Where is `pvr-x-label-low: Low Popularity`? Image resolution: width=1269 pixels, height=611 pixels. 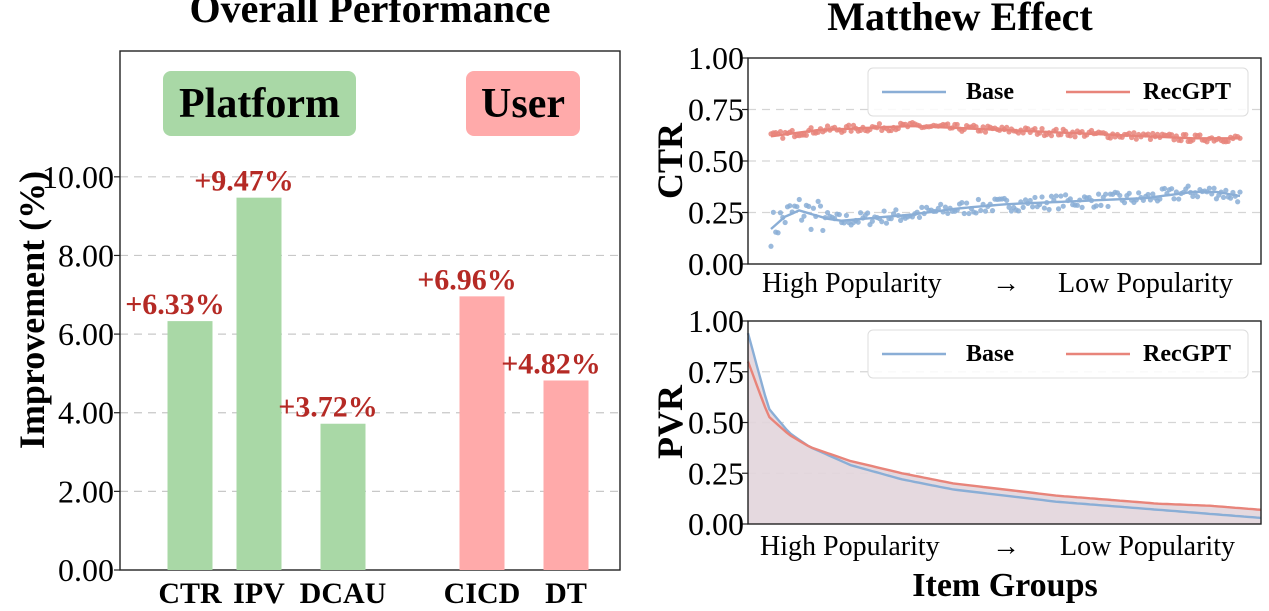 pvr-x-label-low: Low Popularity is located at coordinates (1147, 546).